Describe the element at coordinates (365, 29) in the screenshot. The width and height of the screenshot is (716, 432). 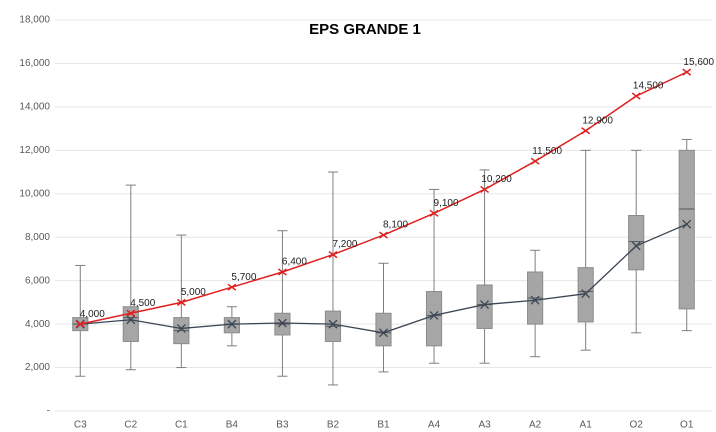
I see `chart-title: EPS GRANDE 1` at that location.